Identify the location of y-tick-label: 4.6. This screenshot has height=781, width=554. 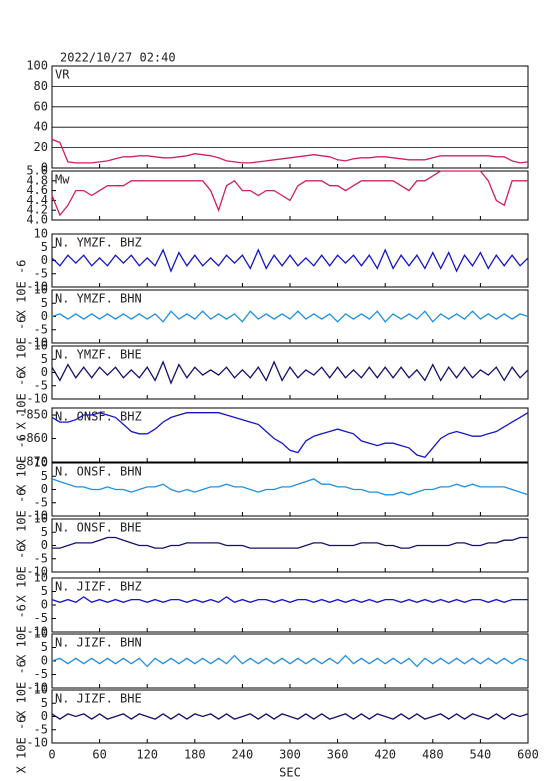
(37, 190).